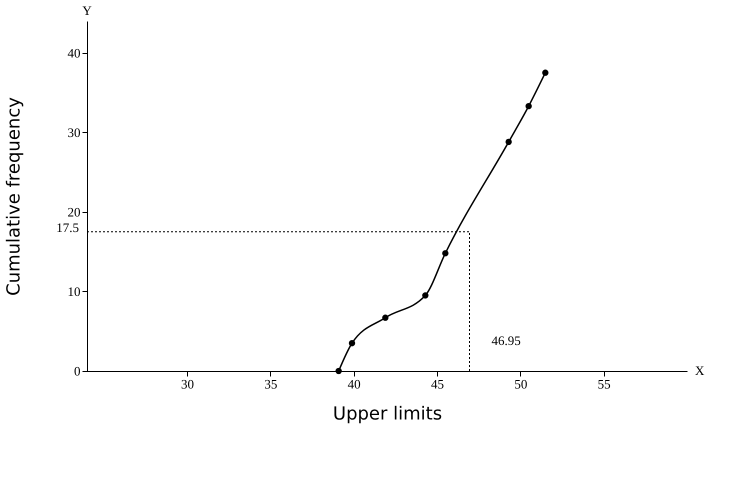 This screenshot has height=485, width=746. Describe the element at coordinates (74, 291) in the screenshot. I see `y-tick-label: 10` at that location.